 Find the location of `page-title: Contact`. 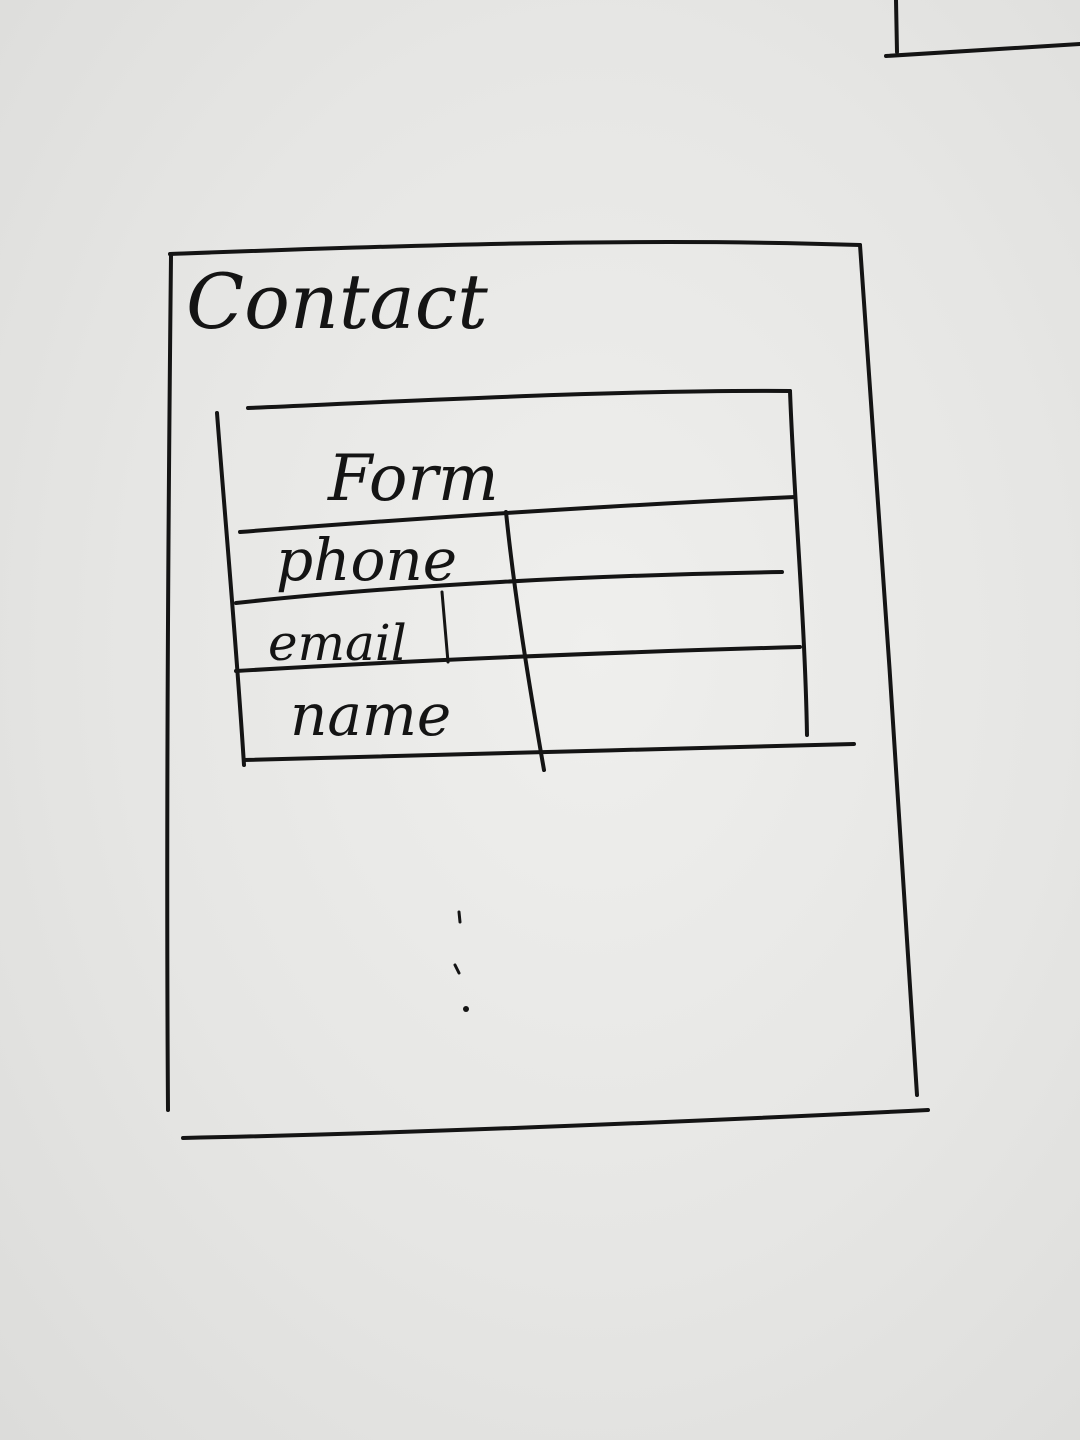

page-title: Contact is located at coordinates (337, 301).